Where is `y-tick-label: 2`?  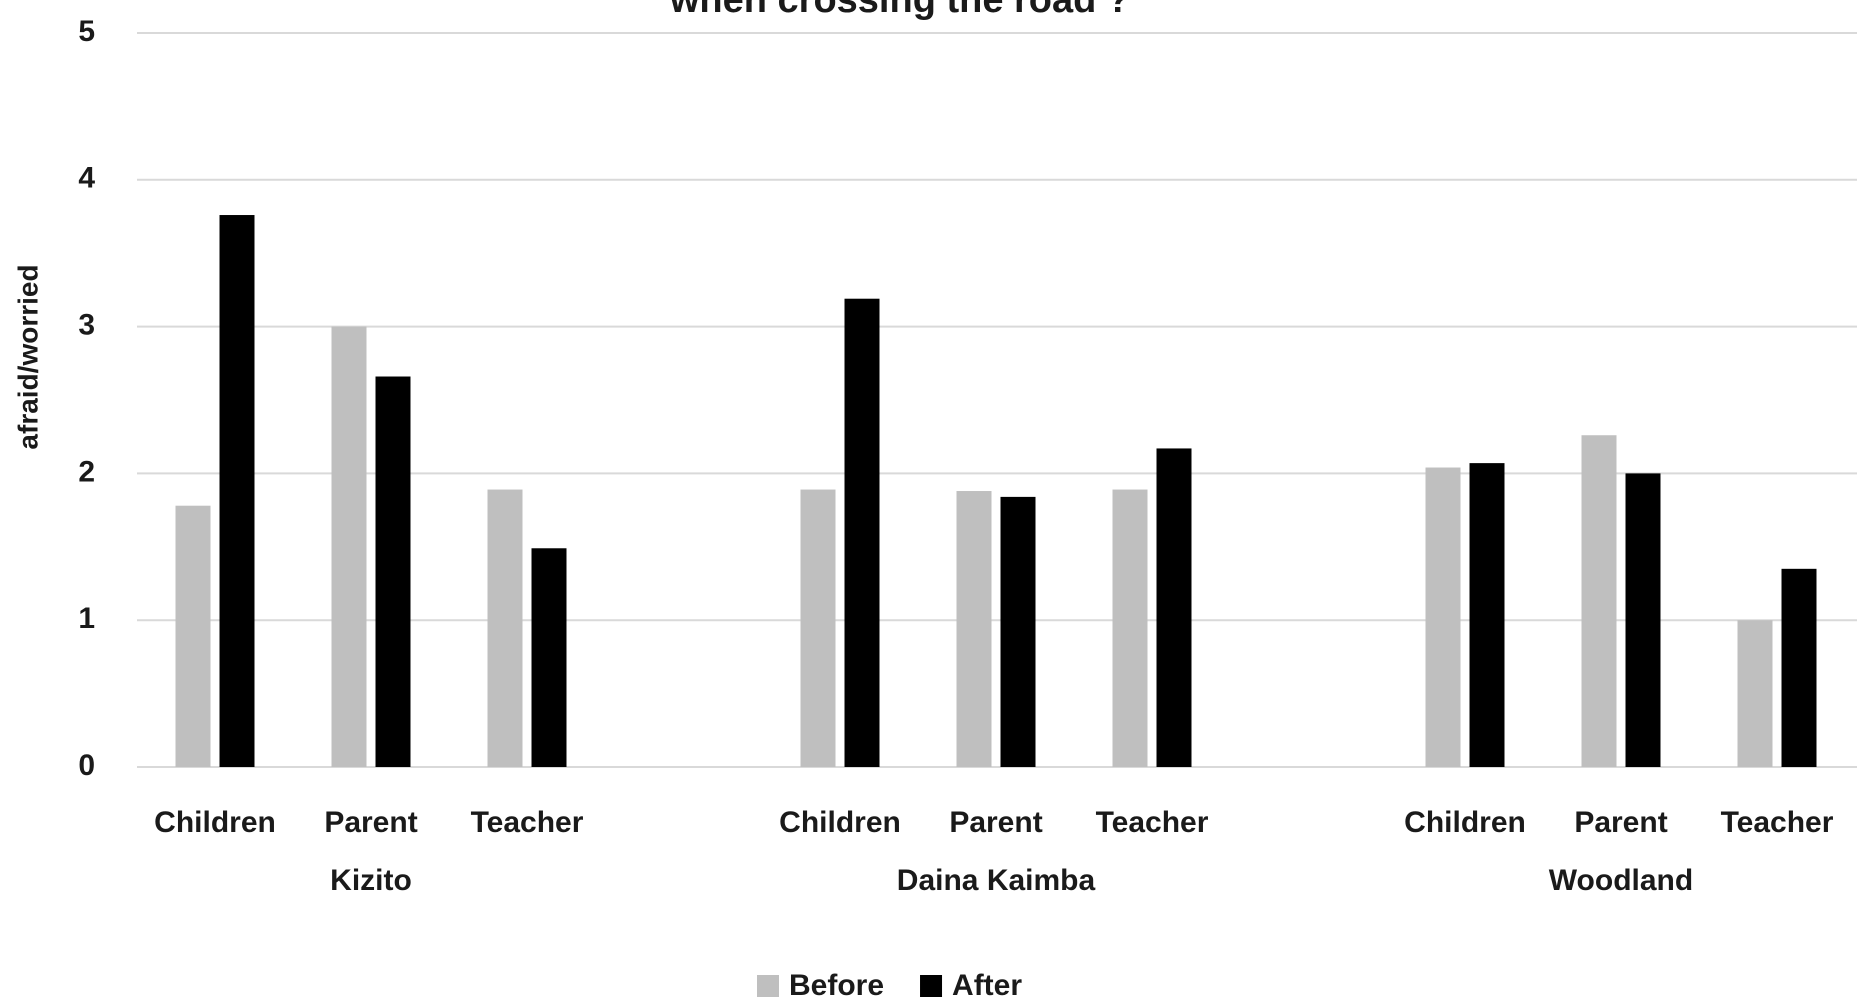 y-tick-label: 2 is located at coordinates (86, 471).